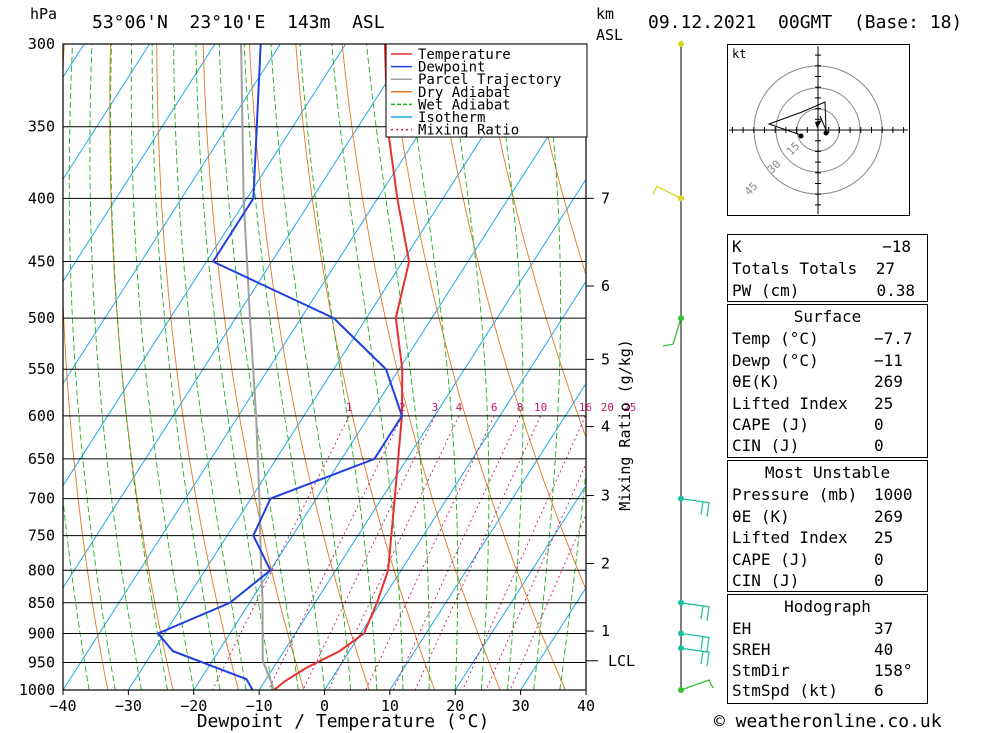 Image resolution: width=1000 pixels, height=733 pixels. What do you see at coordinates (827, 316) in the screenshot?
I see `surface-title: Surface` at bounding box center [827, 316].